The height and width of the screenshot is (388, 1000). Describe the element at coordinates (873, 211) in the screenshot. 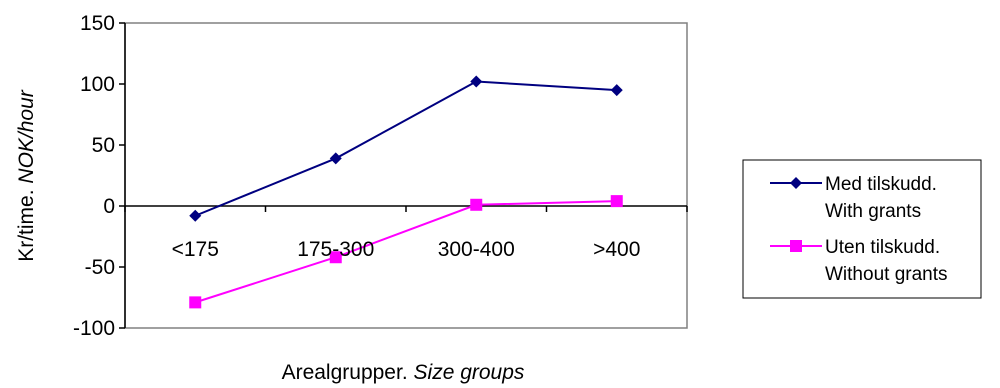

I see `legend-label-with-grants: With grants` at that location.